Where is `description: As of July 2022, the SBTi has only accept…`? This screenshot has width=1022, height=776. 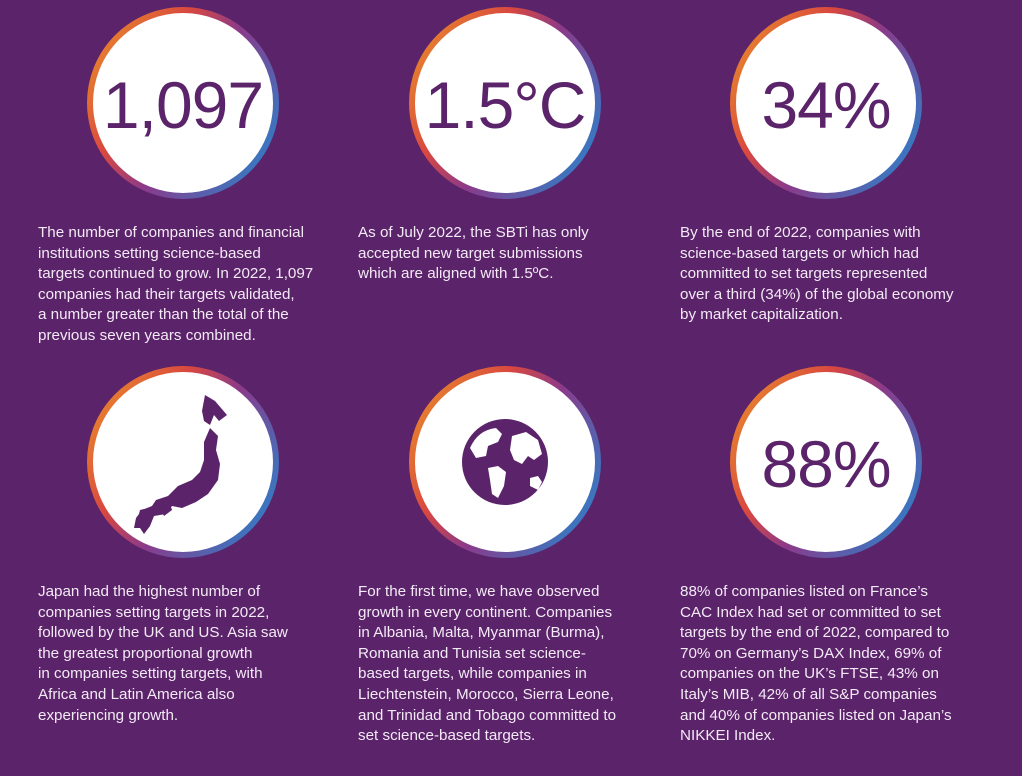
description: As of July 2022, the SBTi has only accept… is located at coordinates (473, 254).